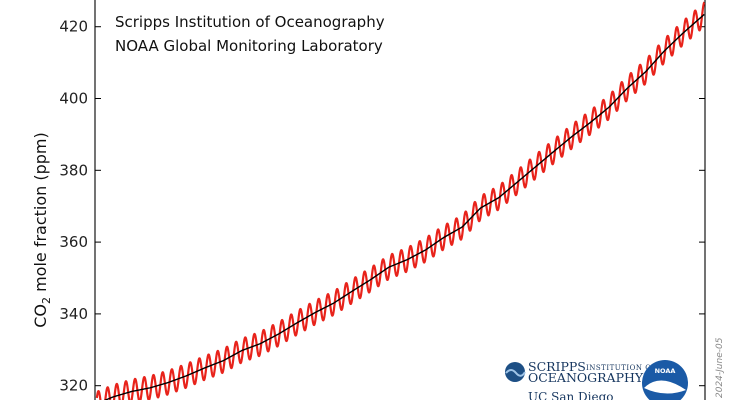 This screenshot has height=400, width=740. Describe the element at coordinates (557, 366) in the screenshot. I see `scripps-wordmark: SCRIPPS` at that location.